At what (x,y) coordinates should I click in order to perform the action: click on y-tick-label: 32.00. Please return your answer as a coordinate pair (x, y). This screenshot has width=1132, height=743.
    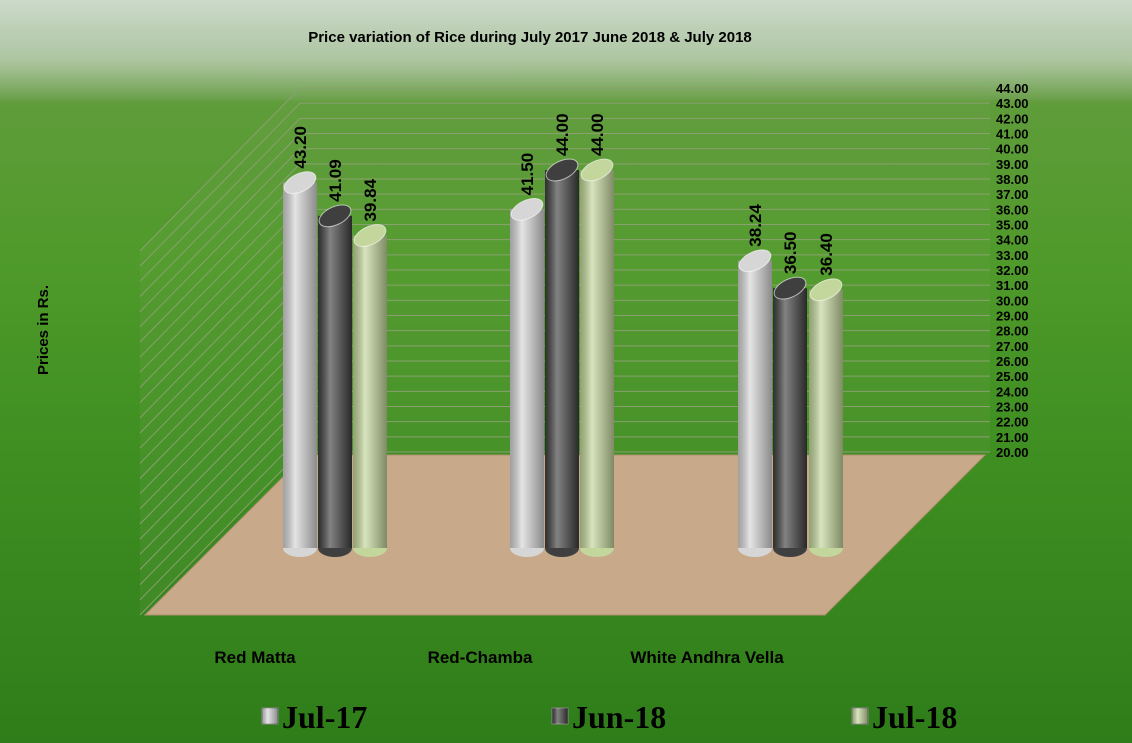
    Looking at the image, I should click on (1012, 270).